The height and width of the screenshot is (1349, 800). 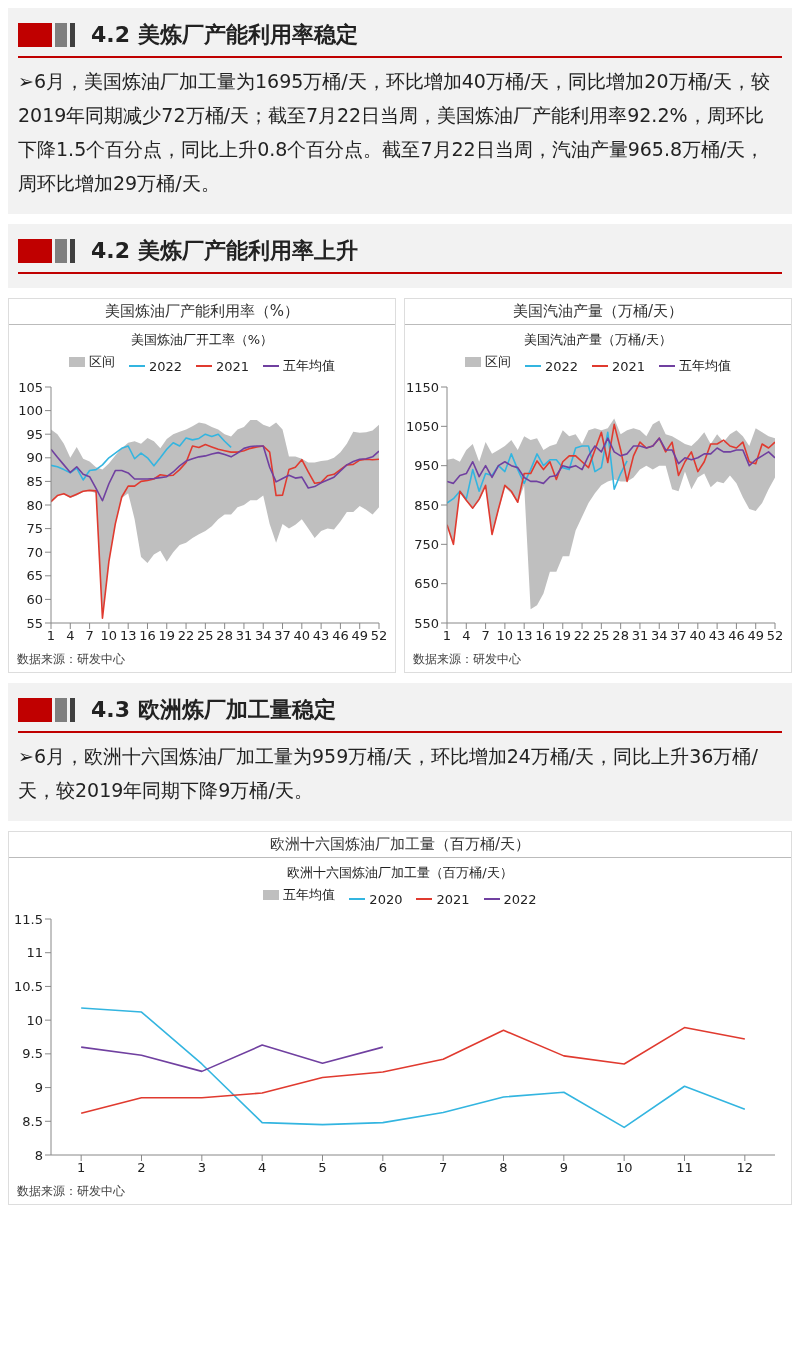 I want to click on y-tick-label: 55, so click(x=34, y=623).